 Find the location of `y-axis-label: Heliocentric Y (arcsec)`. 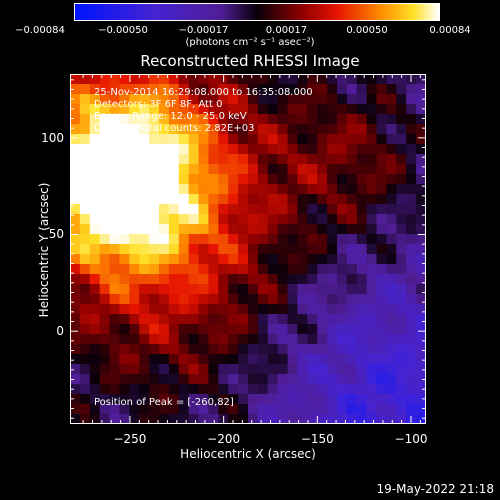

y-axis-label: Heliocentric Y (arcsec) is located at coordinates (44, 250).